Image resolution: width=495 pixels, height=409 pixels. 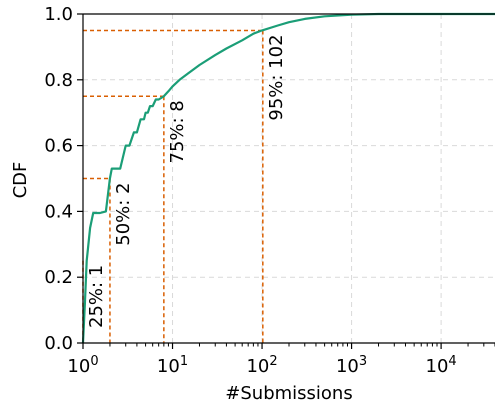 I want to click on y-tick-label: 1.0, so click(x=58, y=14).